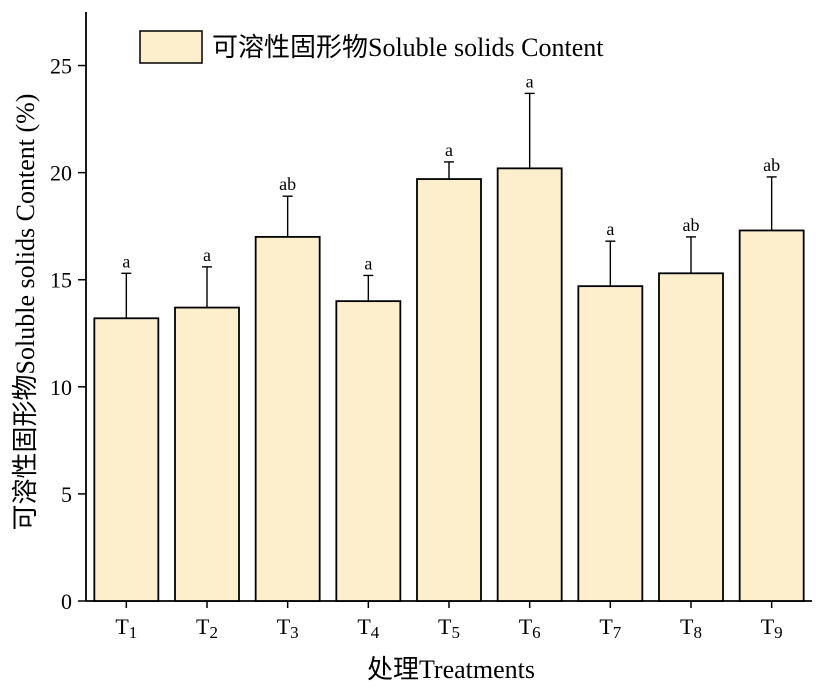 This screenshot has width=827, height=693. Describe the element at coordinates (287, 418) in the screenshot. I see `bar-t3` at that location.